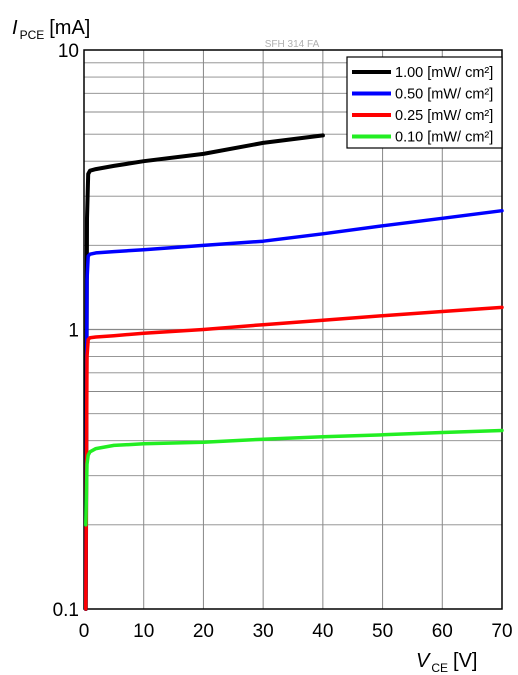 The height and width of the screenshot is (675, 518). What do you see at coordinates (66, 610) in the screenshot?
I see `y-tick-label: 0.1` at bounding box center [66, 610].